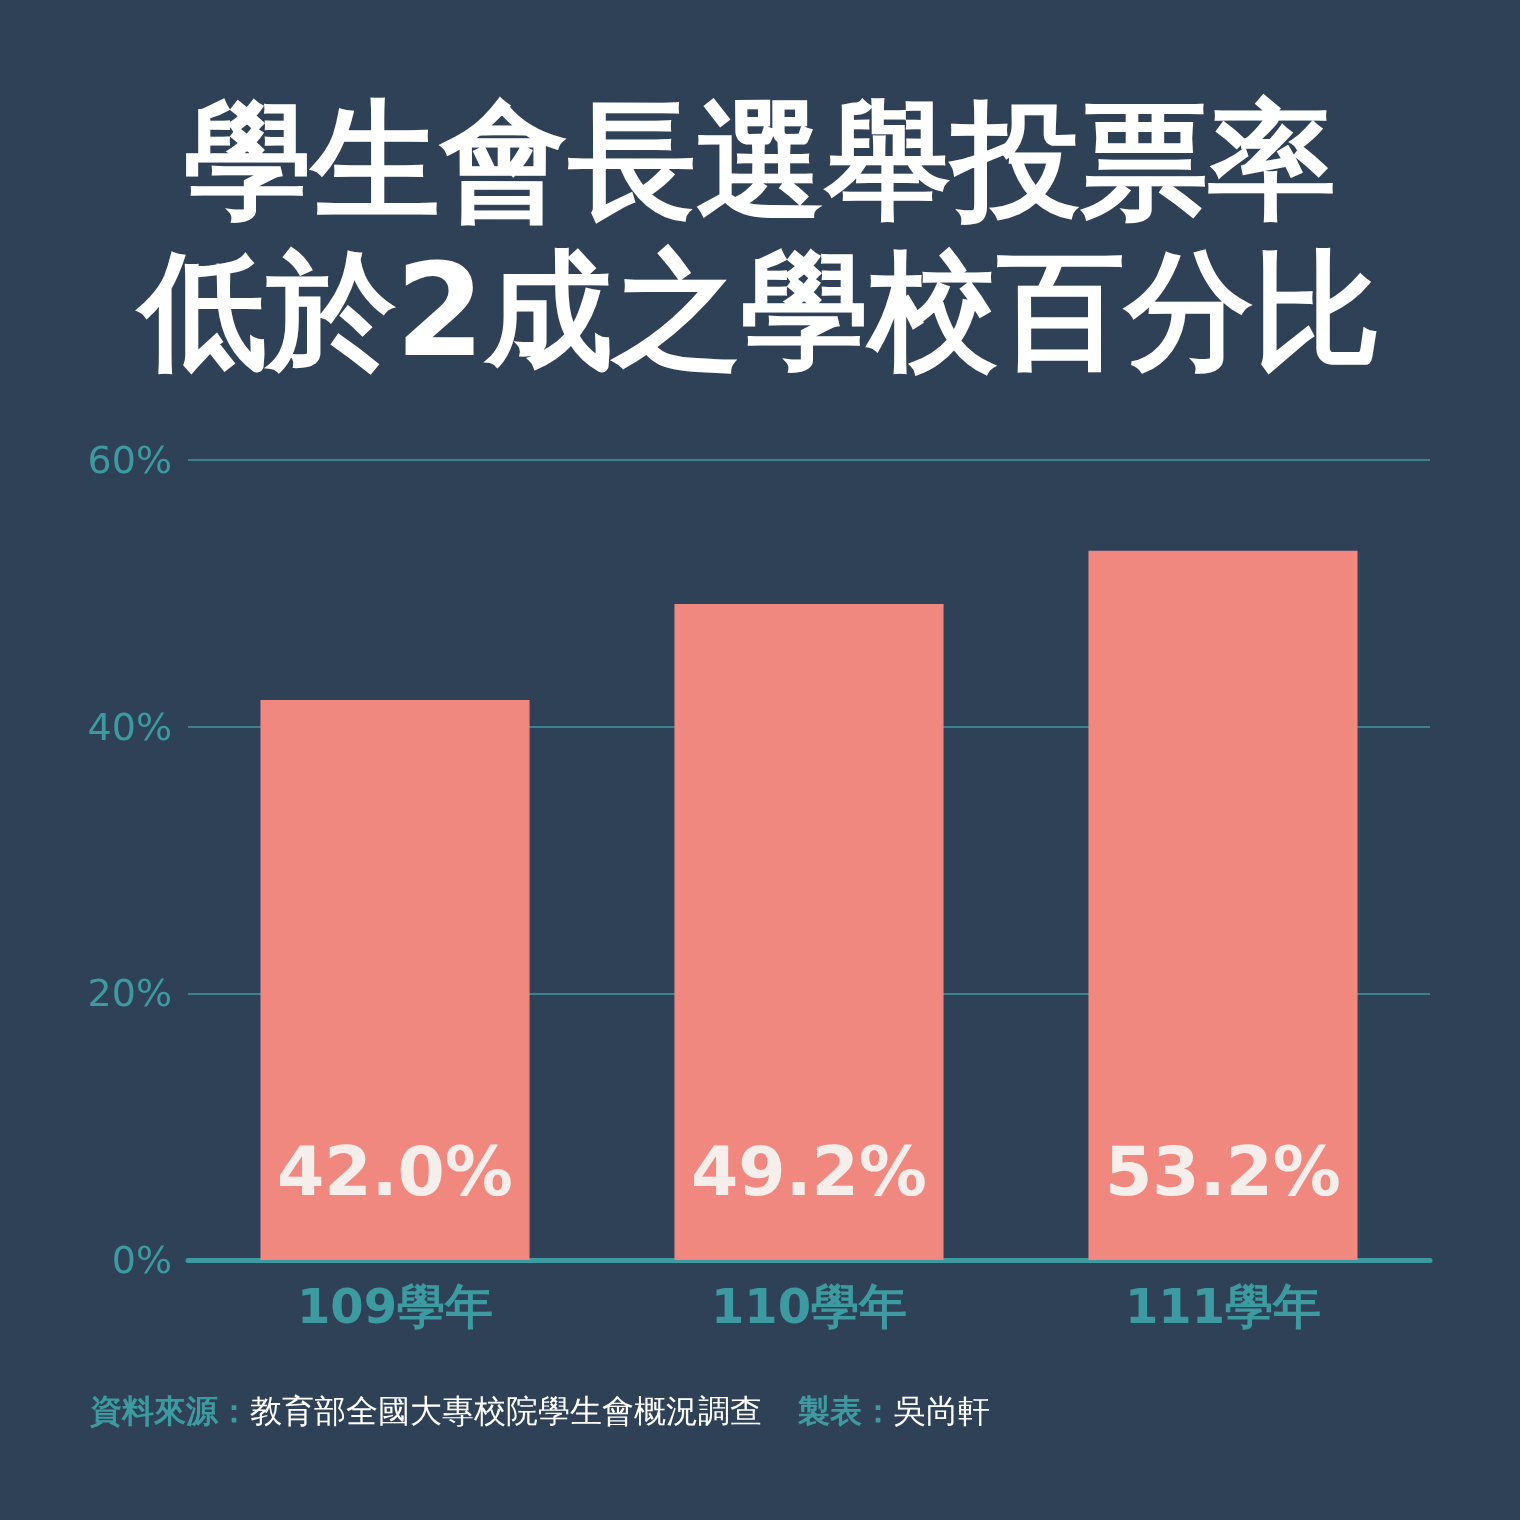 The width and height of the screenshot is (1520, 1520). I want to click on data-label: 42.0%, so click(395, 1171).